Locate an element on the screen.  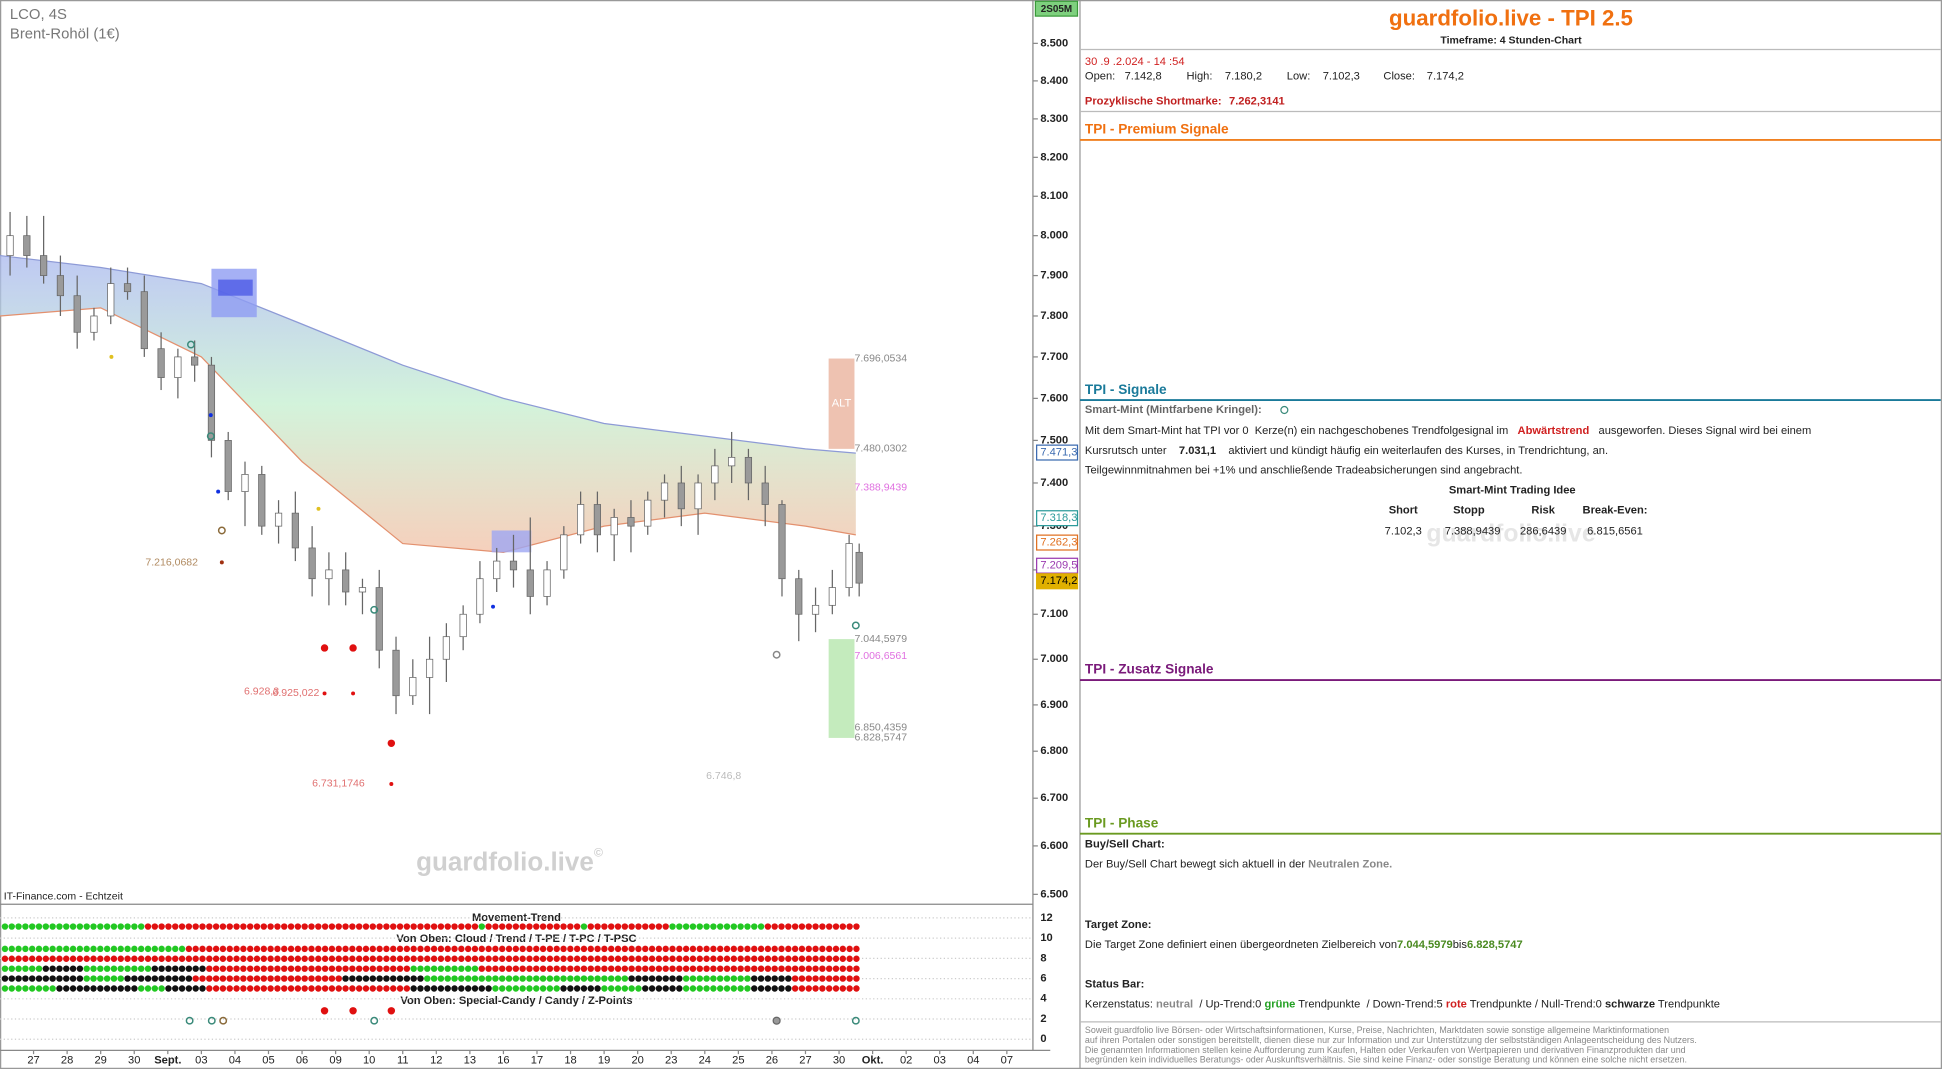
indicator-panel: 0 2 4 6 8 10 12 is located at coordinates (526, 978).